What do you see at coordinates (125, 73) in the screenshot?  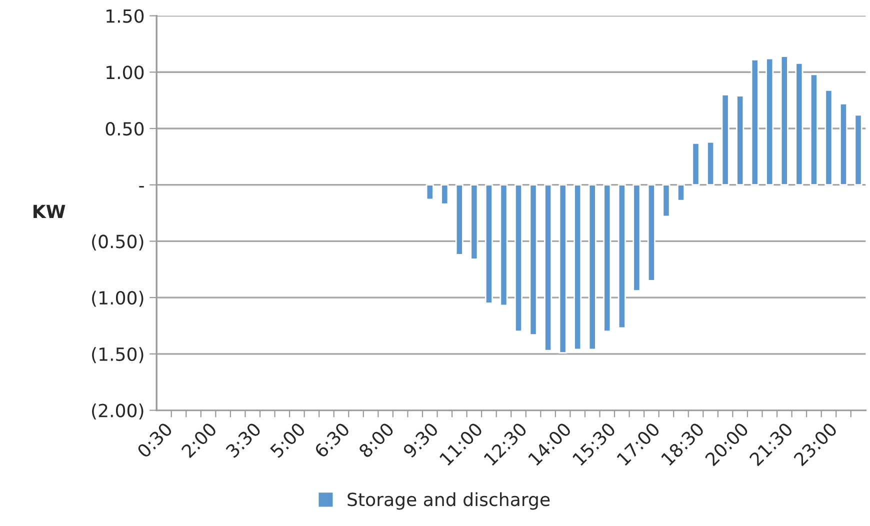 I see `y-tick-label: 1.00` at bounding box center [125, 73].